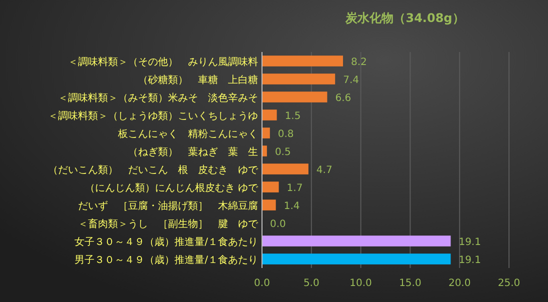 This screenshot has width=548, height=302. What do you see at coordinates (361, 283) in the screenshot?
I see `x-tick-label: 10.0` at bounding box center [361, 283].